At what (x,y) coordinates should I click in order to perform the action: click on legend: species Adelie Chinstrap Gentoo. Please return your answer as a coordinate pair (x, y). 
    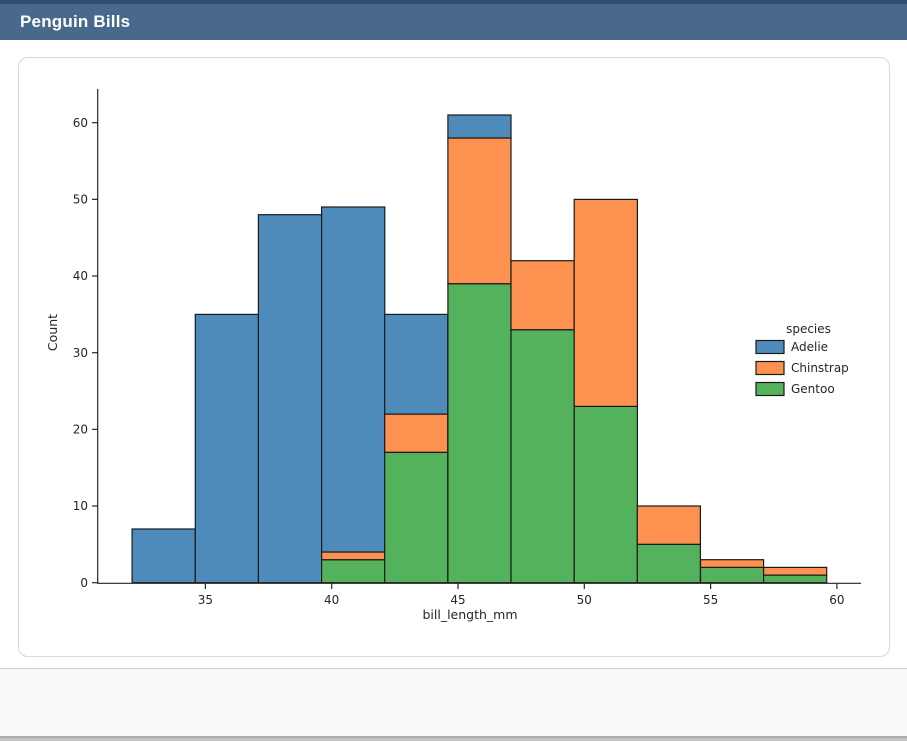
    Looking at the image, I should click on (802, 359).